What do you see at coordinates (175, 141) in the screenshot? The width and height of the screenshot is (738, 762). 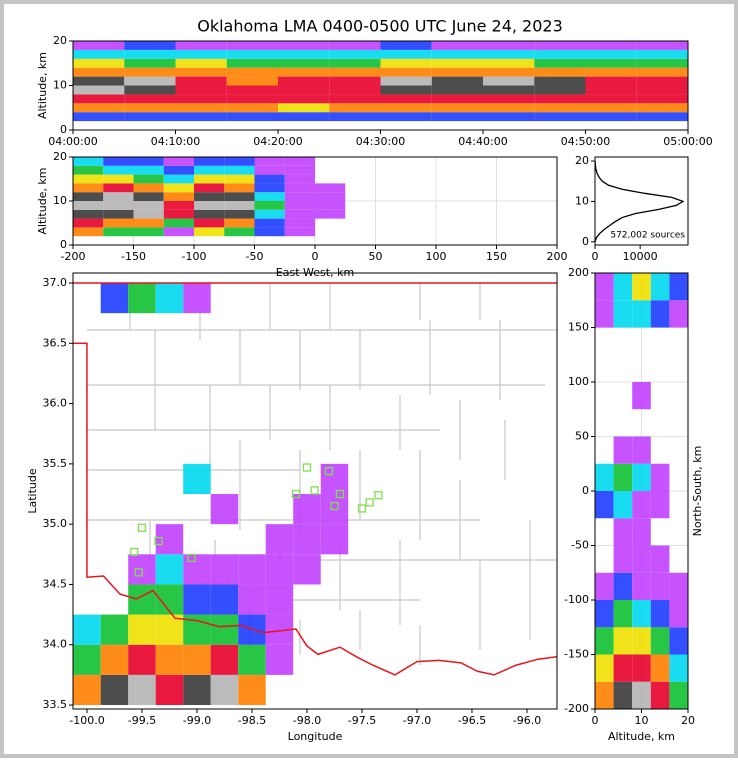 I see `x-tick-label: 04:10:00` at bounding box center [175, 141].